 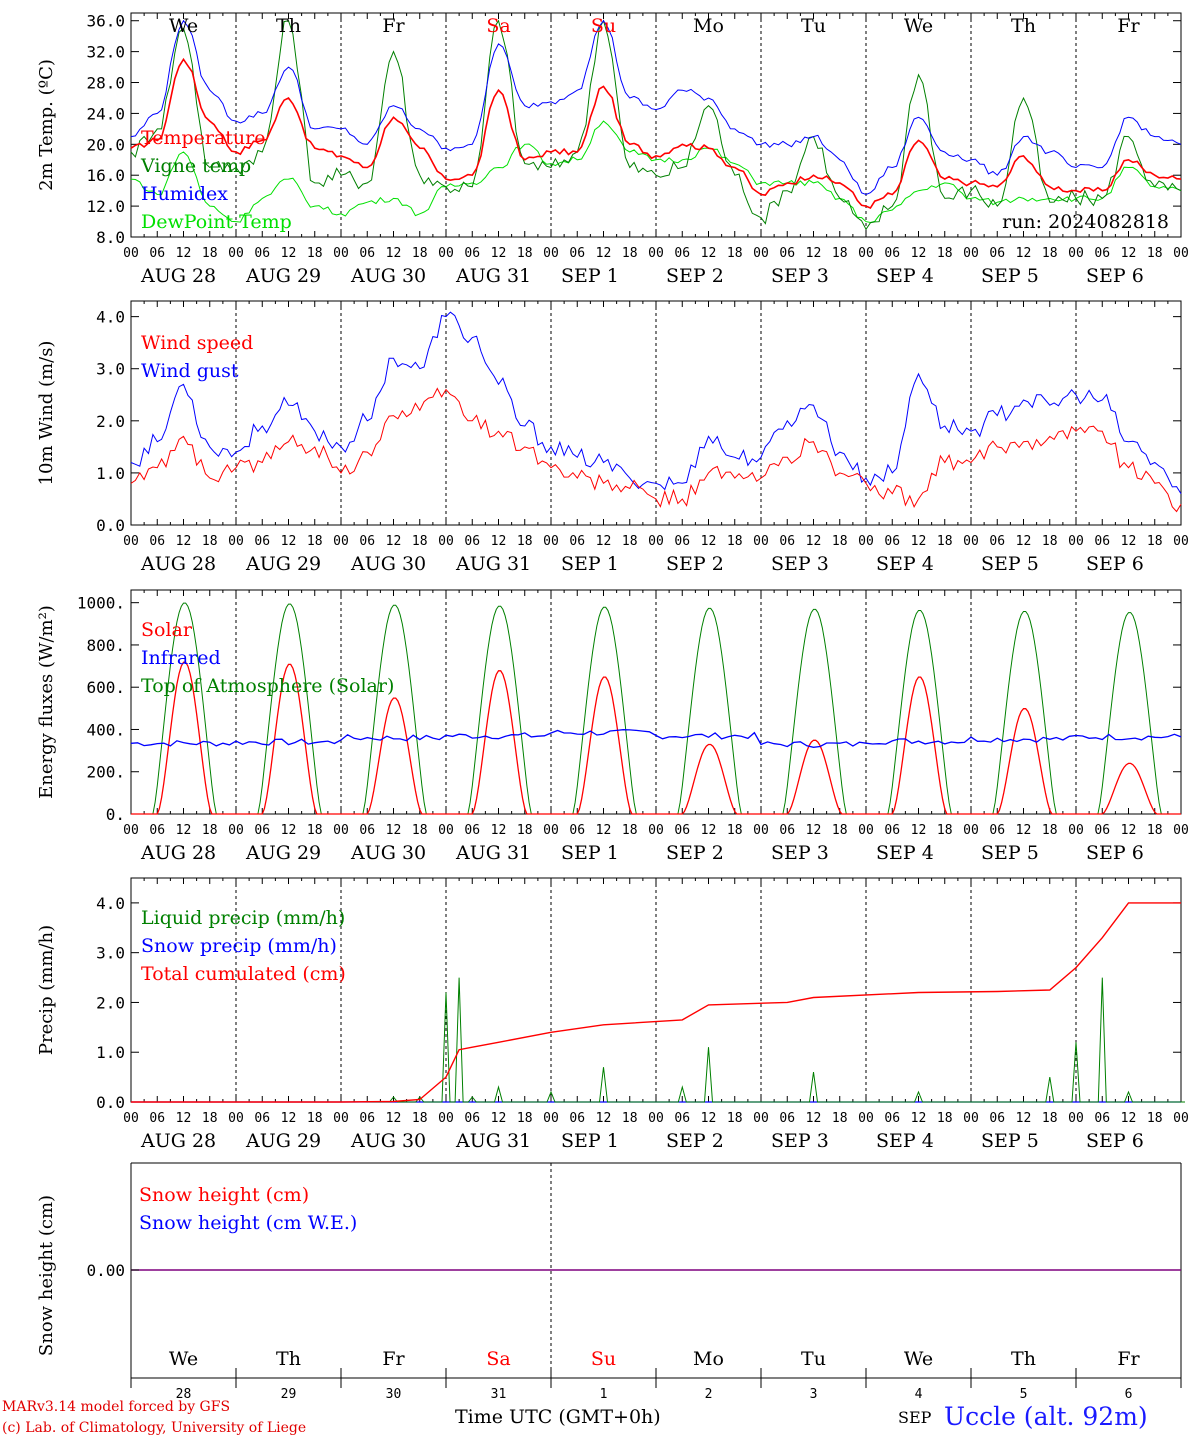 I want to click on y-tick-label: 0., so click(x=115, y=814).